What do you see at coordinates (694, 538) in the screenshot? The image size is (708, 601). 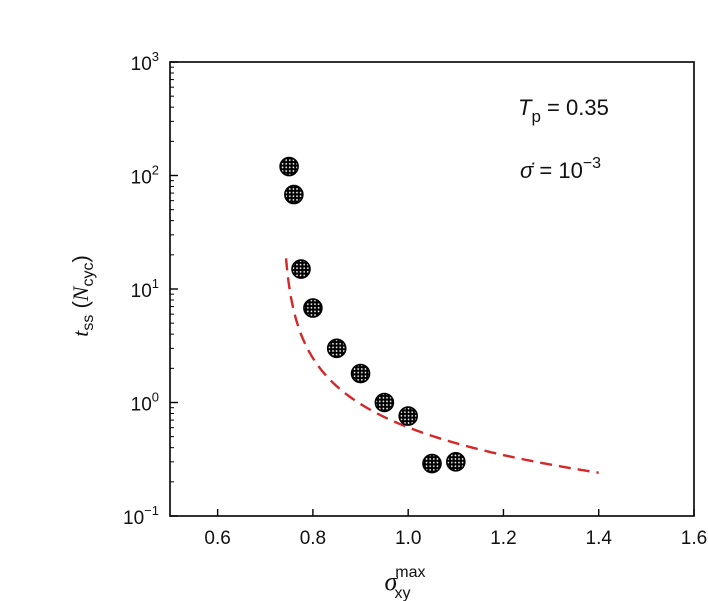 I see `x-tick-label: 1.6` at bounding box center [694, 538].